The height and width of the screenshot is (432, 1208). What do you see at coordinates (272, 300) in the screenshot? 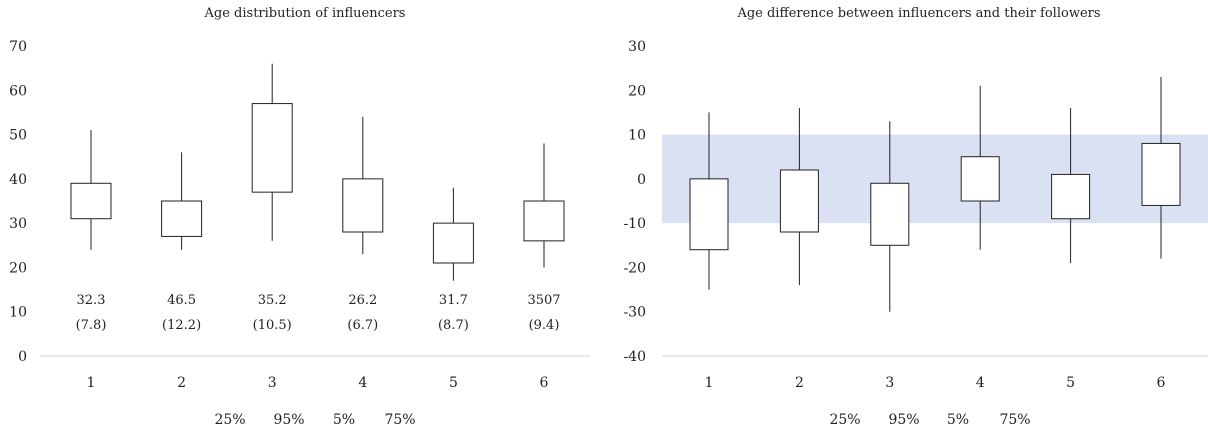
I see `mean-label: 35.2` at bounding box center [272, 300].